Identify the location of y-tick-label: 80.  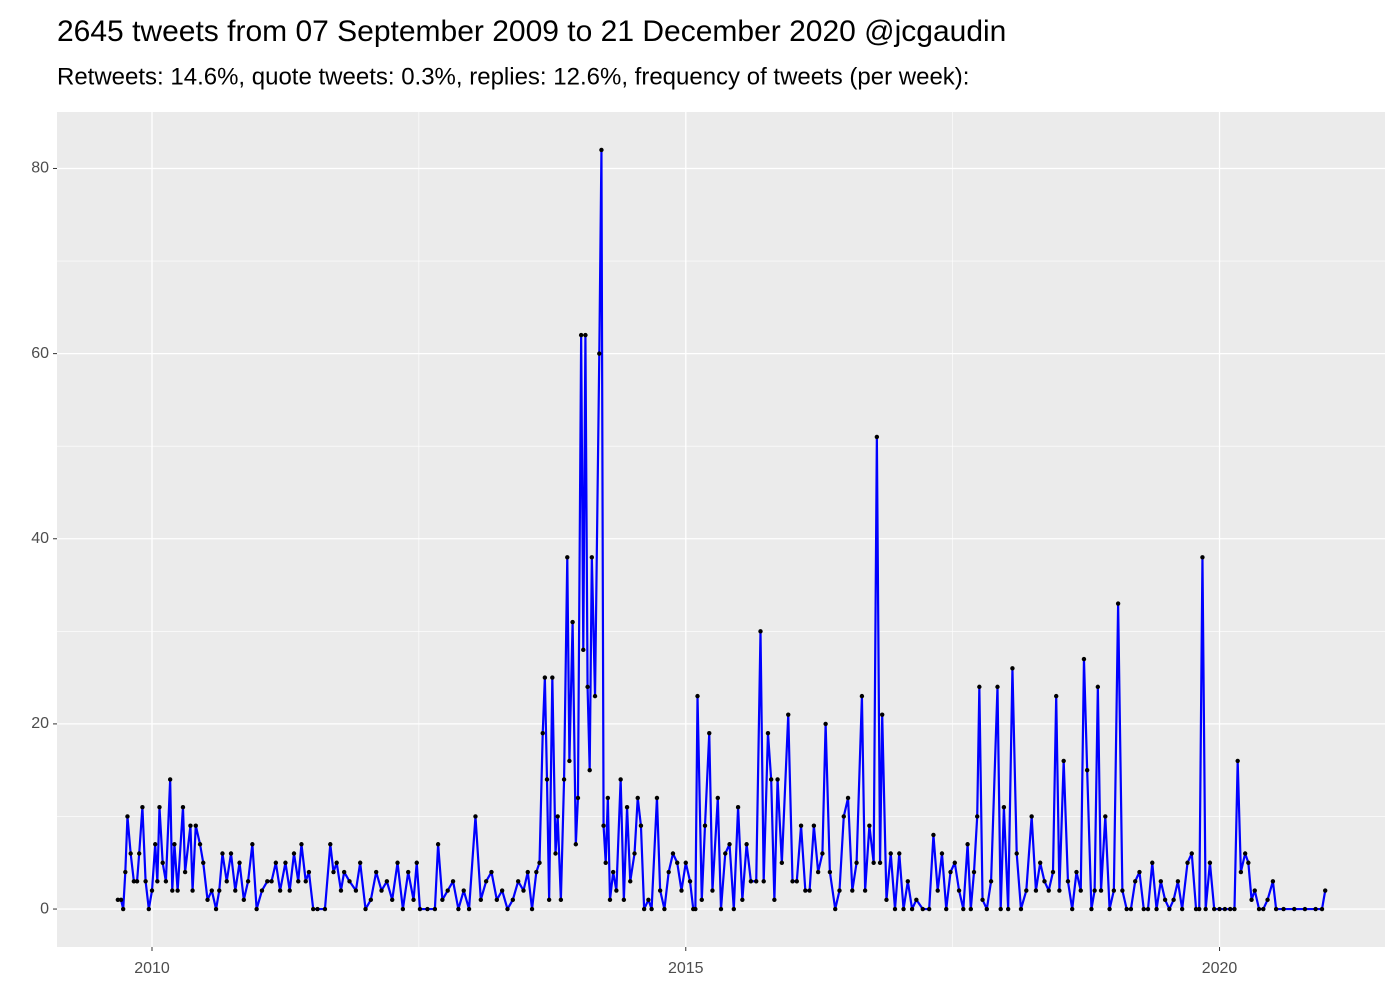
(40, 168).